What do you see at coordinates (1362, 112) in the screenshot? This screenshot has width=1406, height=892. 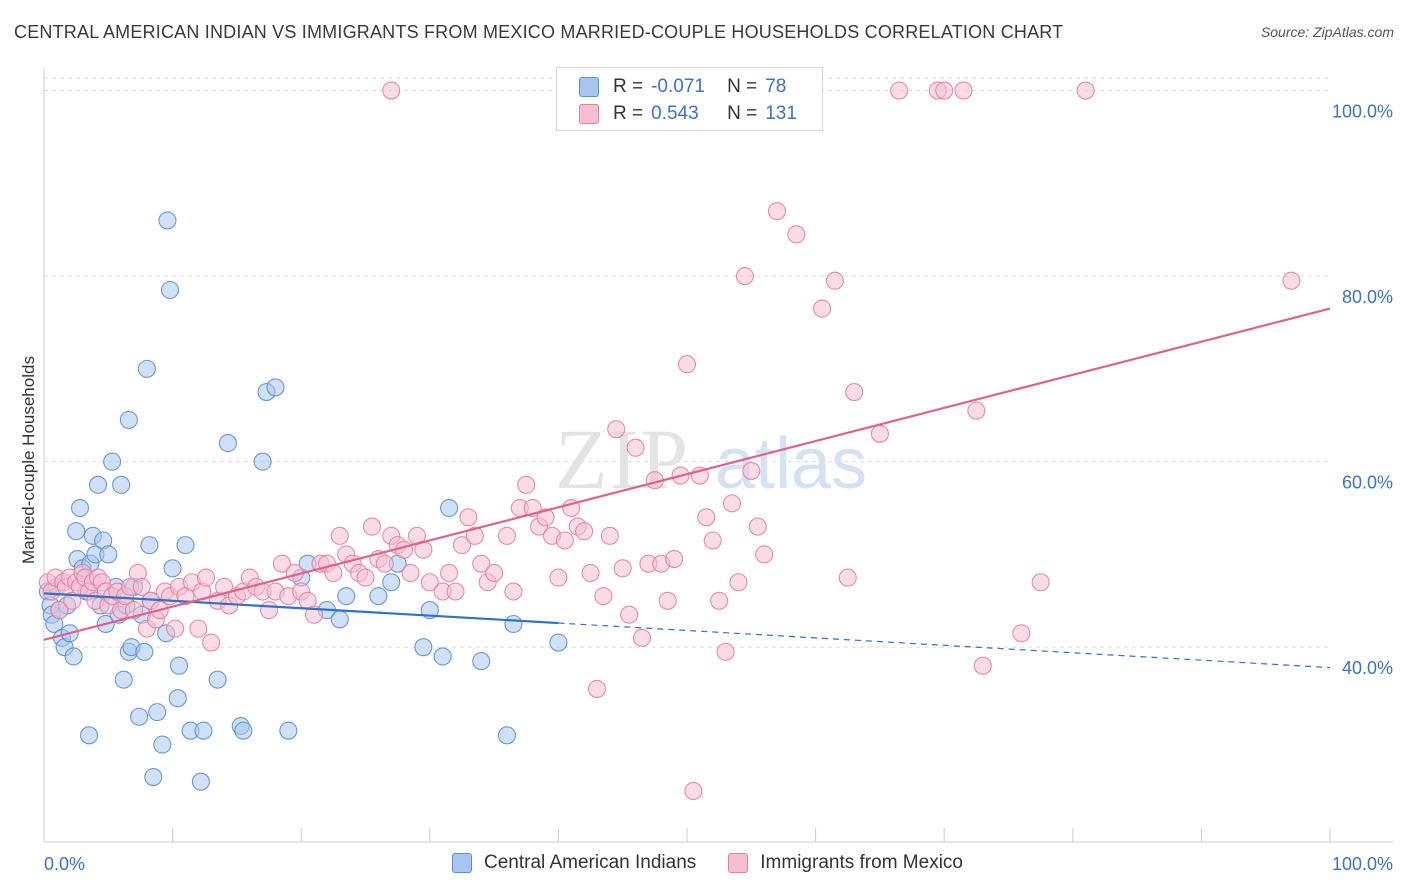 I see `y-tick-label: 100.0%` at bounding box center [1362, 112].